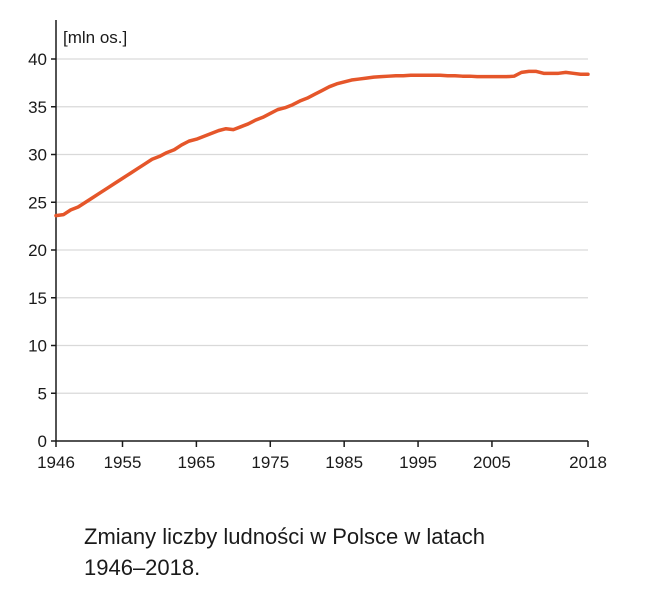  Describe the element at coordinates (37, 107) in the screenshot. I see `y-tick-label: 35` at that location.